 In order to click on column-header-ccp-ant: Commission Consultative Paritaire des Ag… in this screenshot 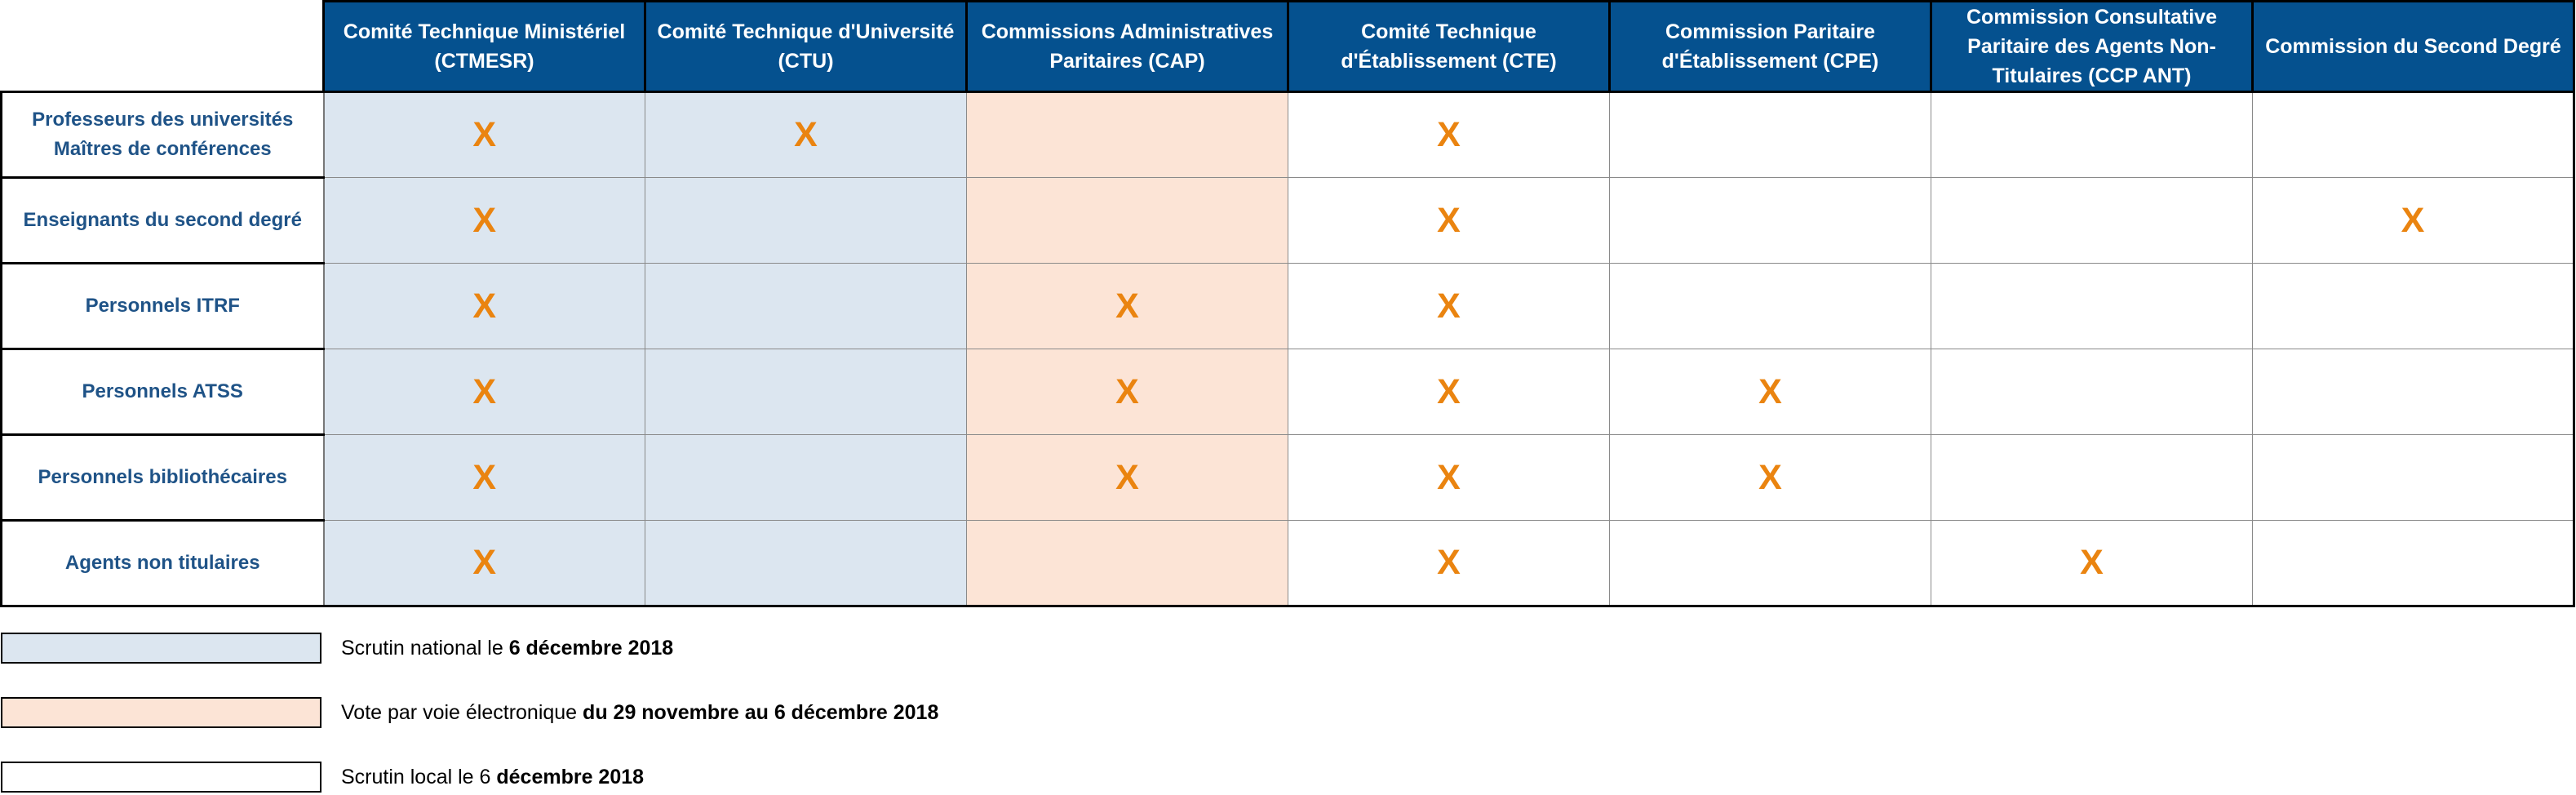, I will do `click(2092, 46)`.